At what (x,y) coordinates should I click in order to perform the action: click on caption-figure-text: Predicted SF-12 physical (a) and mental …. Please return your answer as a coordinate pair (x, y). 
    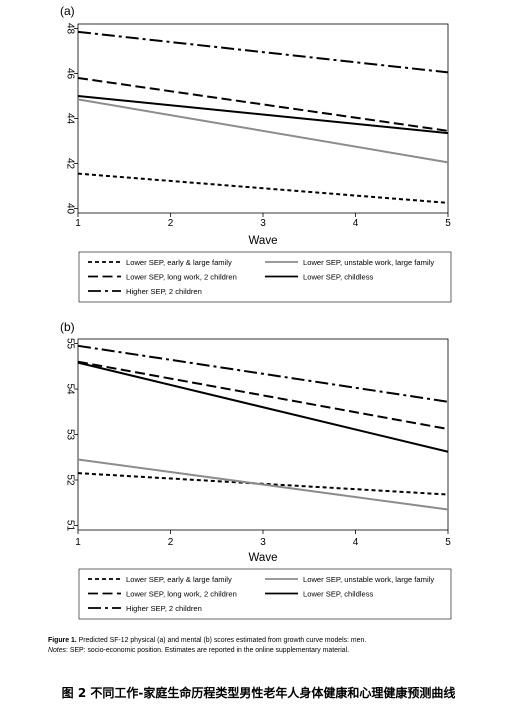
    Looking at the image, I should click on (221, 640).